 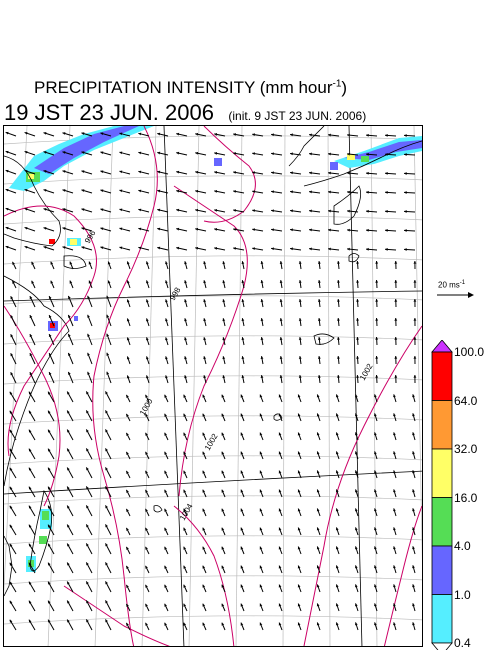 I want to click on colorbar-level-label: 4.0, so click(x=462, y=546).